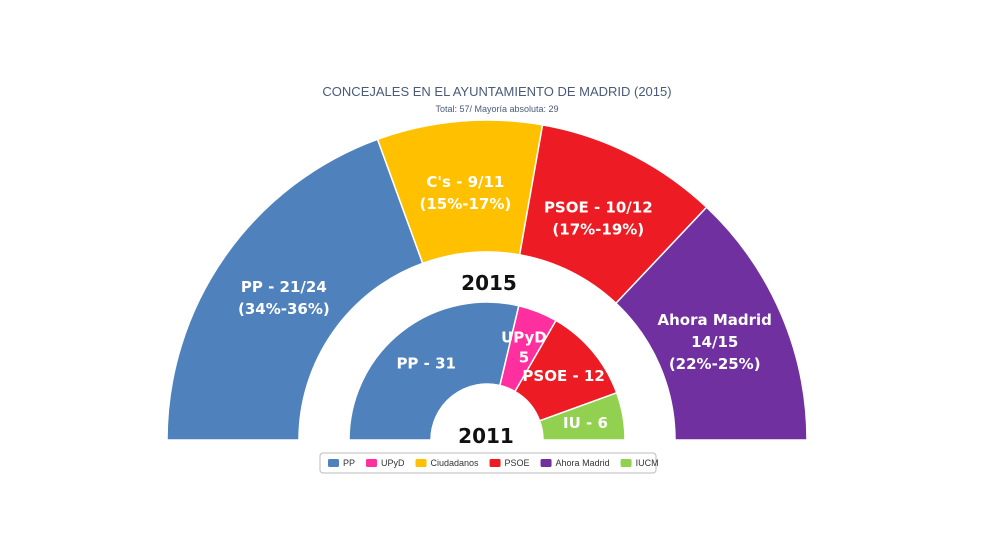  What do you see at coordinates (583, 463) in the screenshot?
I see `legend-label-ahora-madrid: Ahora Madrid` at bounding box center [583, 463].